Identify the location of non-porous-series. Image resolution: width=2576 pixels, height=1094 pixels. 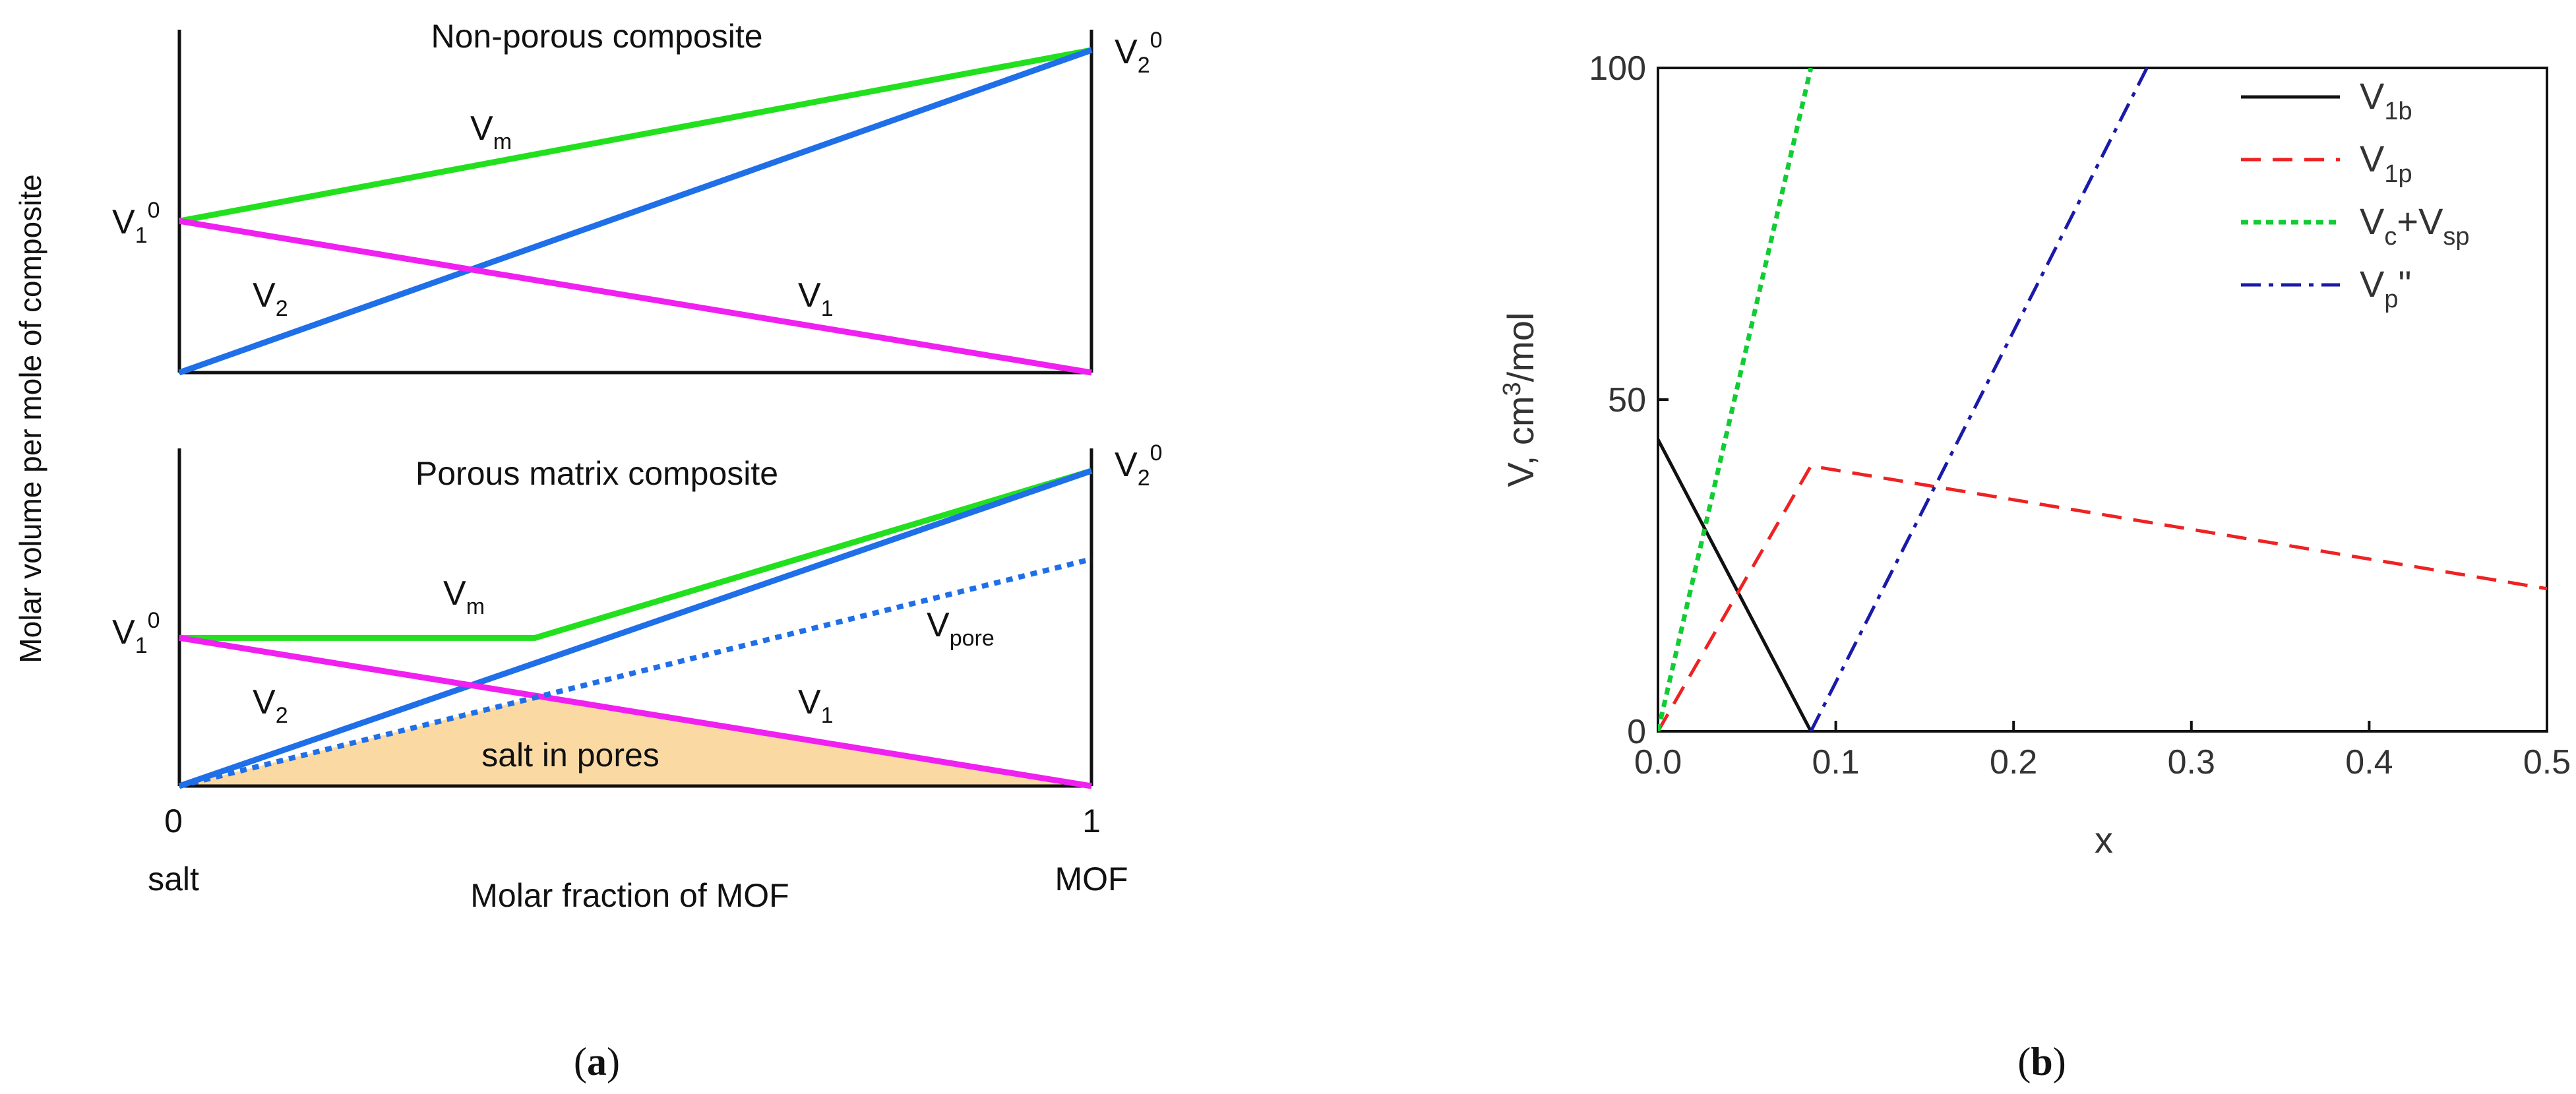
(635, 211).